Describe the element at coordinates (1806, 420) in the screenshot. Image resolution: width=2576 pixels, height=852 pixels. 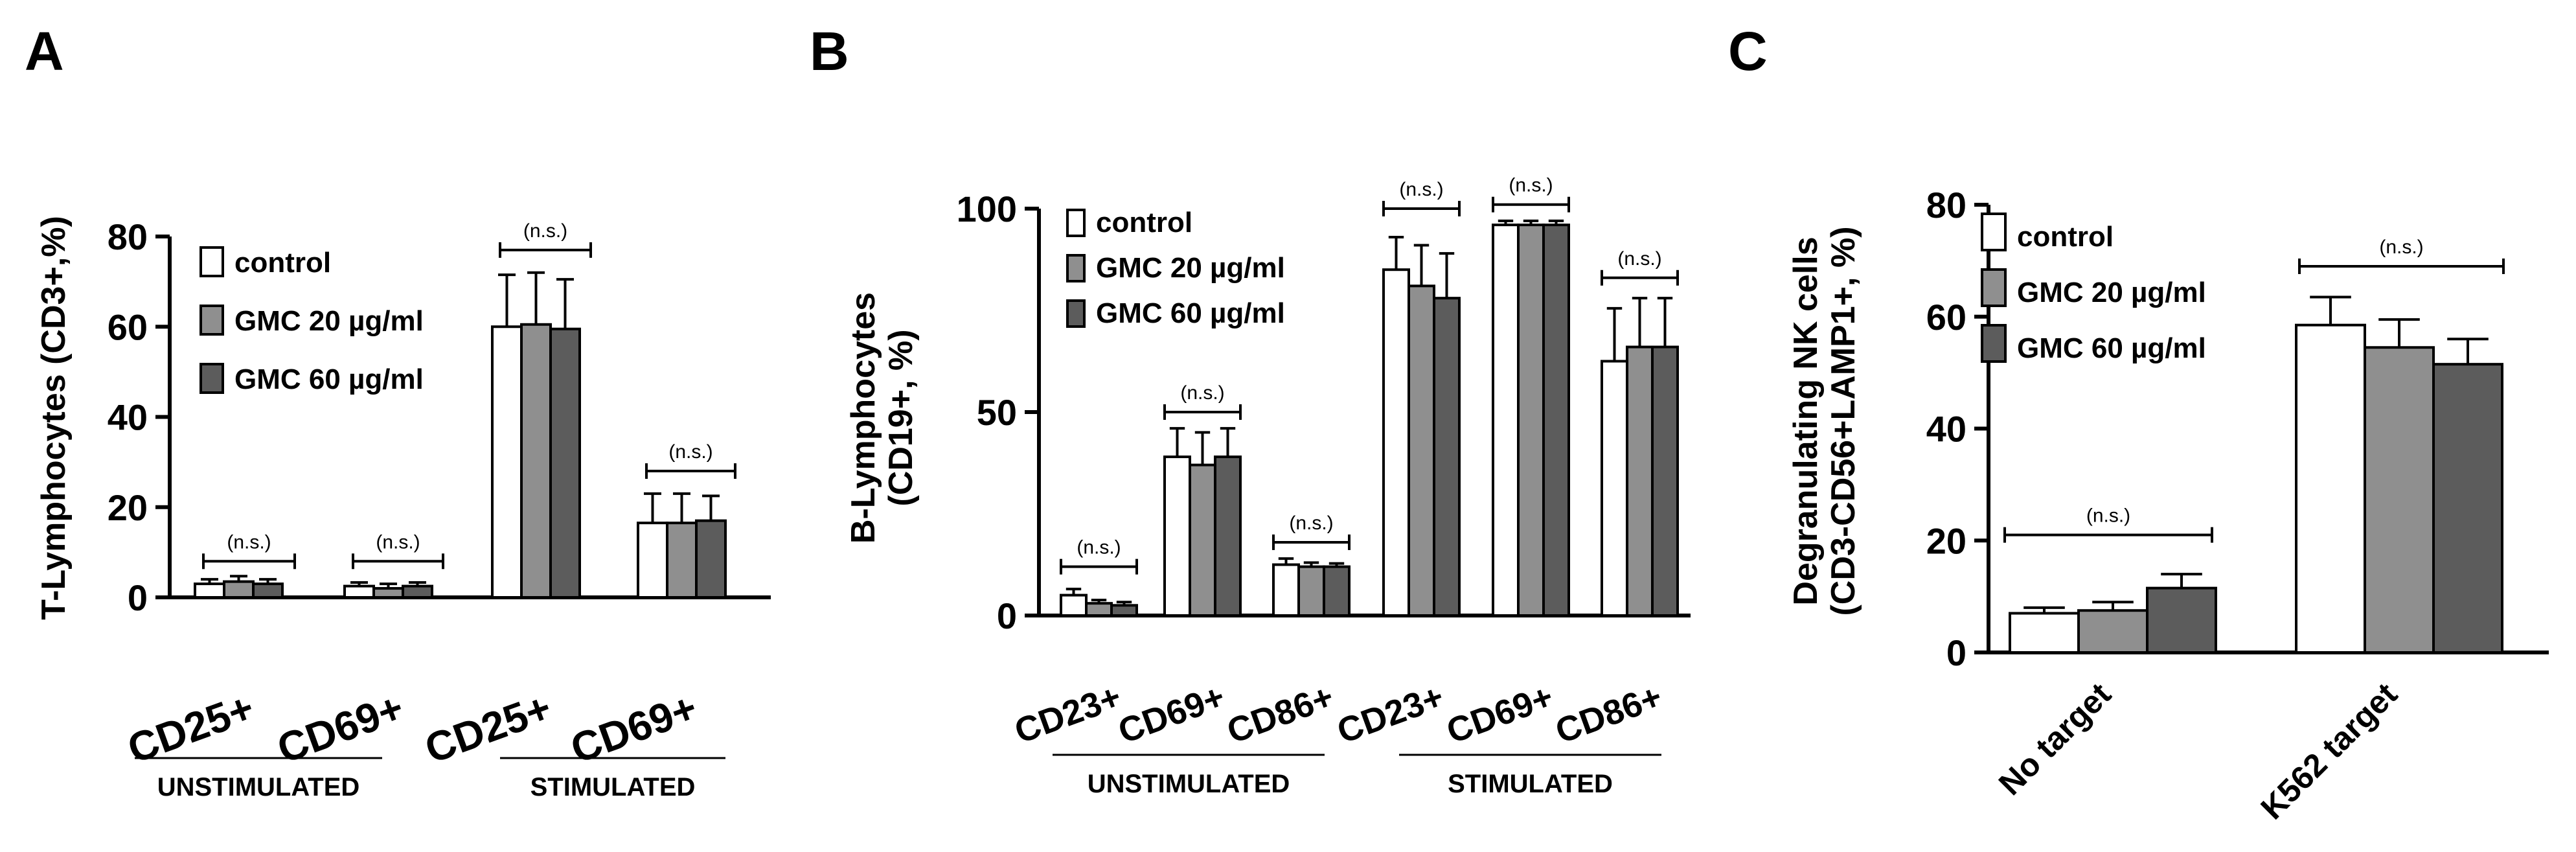
I see `y-axis-label-line: Degranulating NK cells` at that location.